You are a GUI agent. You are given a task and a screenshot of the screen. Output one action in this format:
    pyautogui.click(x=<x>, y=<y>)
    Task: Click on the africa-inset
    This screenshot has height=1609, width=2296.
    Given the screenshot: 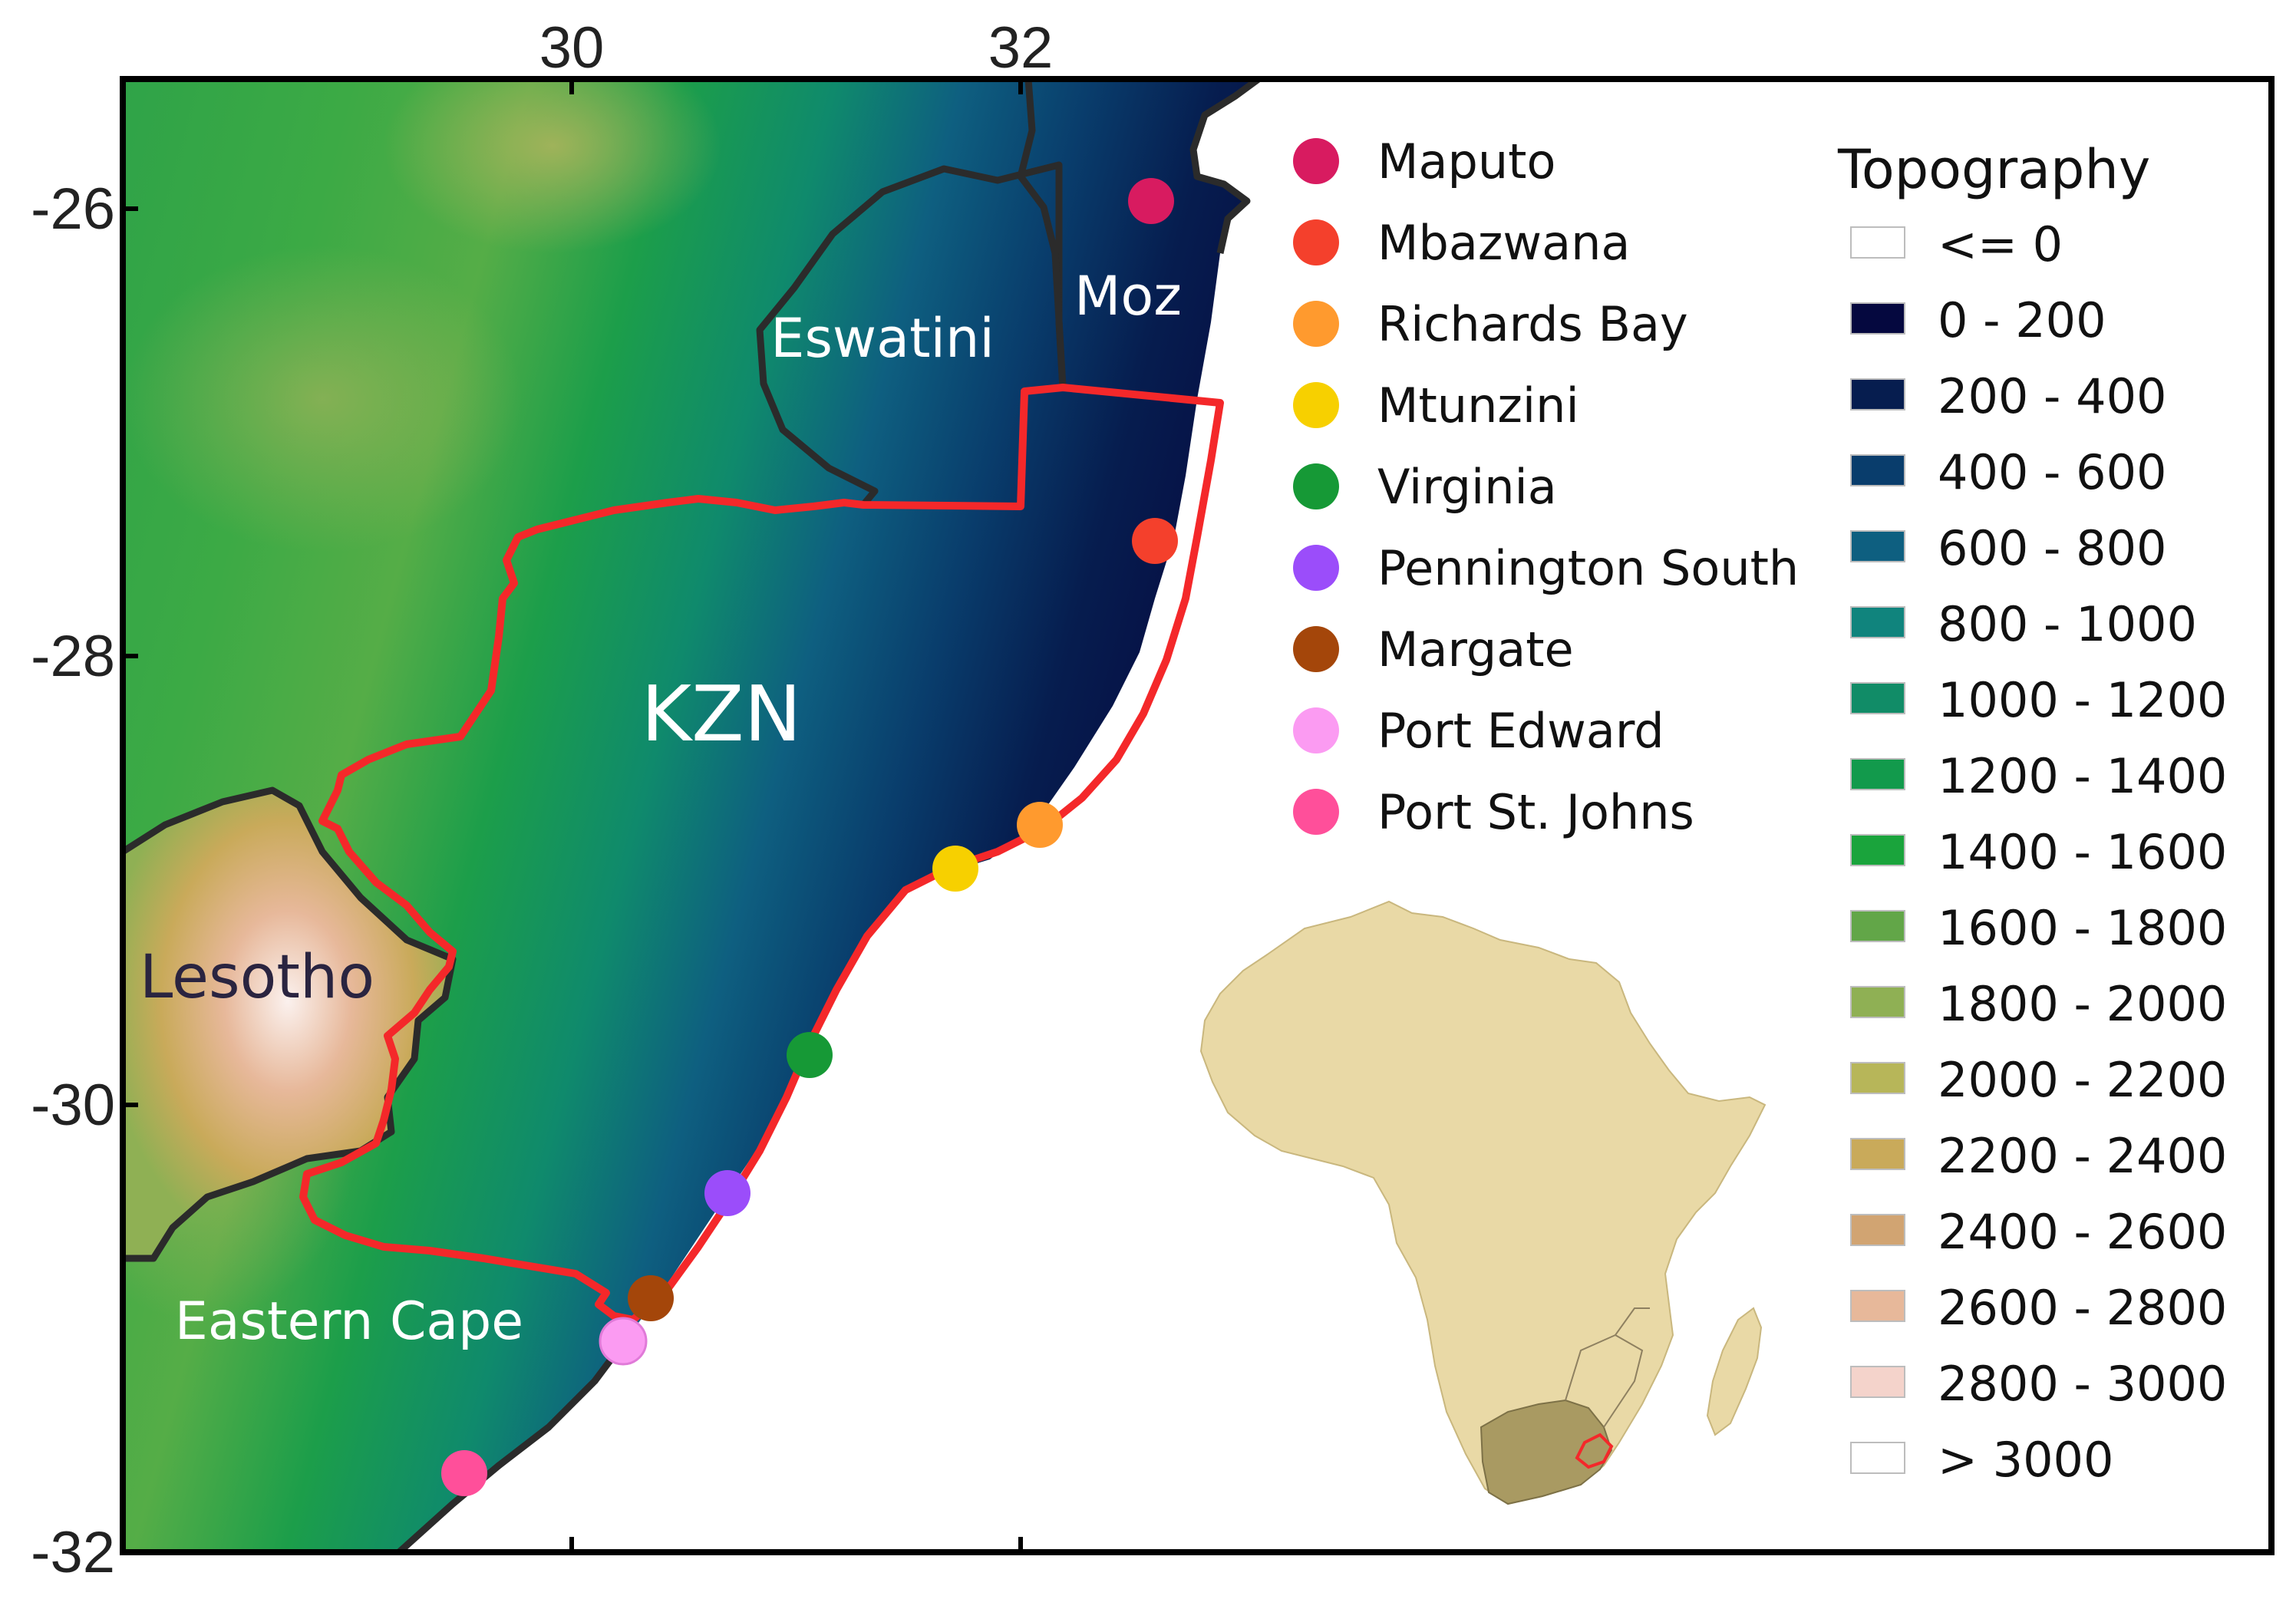 What is the action you would take?
    pyautogui.click(x=1483, y=1202)
    